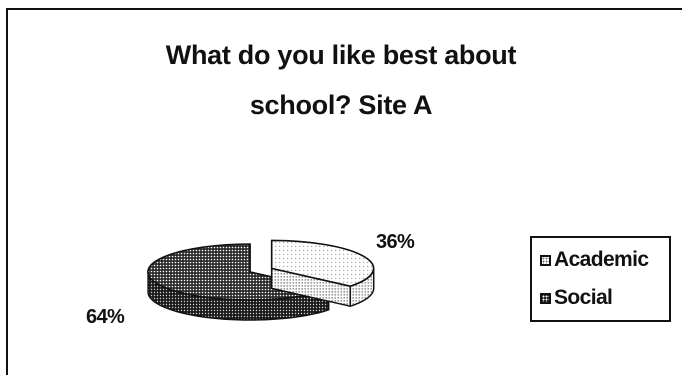 The width and height of the screenshot is (682, 375). Describe the element at coordinates (545, 260) in the screenshot. I see `legend-swatch-academic` at that location.